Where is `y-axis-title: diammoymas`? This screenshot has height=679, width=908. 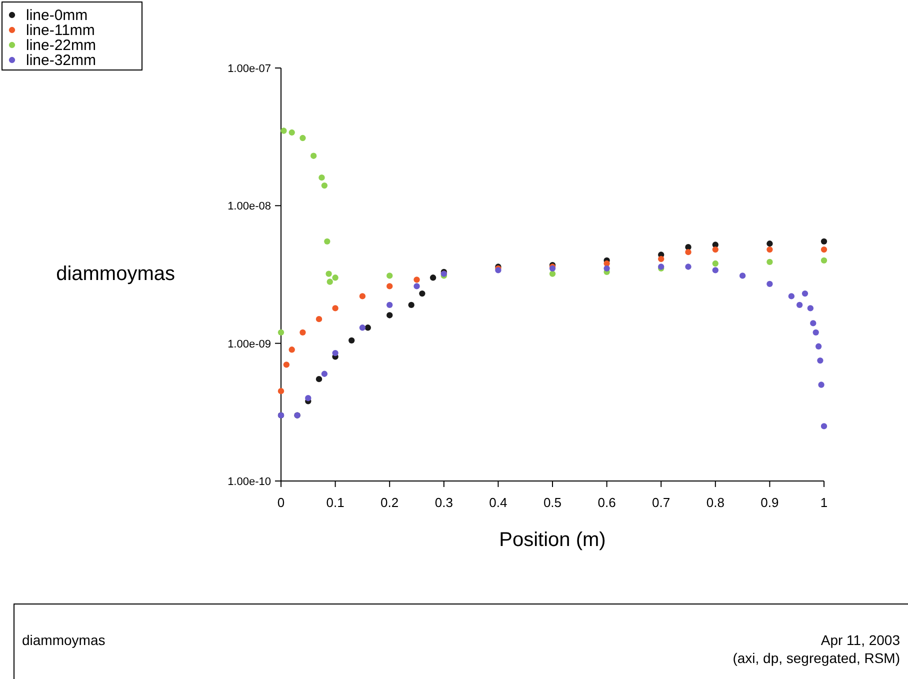
y-axis-title: diammoymas is located at coordinates (115, 274).